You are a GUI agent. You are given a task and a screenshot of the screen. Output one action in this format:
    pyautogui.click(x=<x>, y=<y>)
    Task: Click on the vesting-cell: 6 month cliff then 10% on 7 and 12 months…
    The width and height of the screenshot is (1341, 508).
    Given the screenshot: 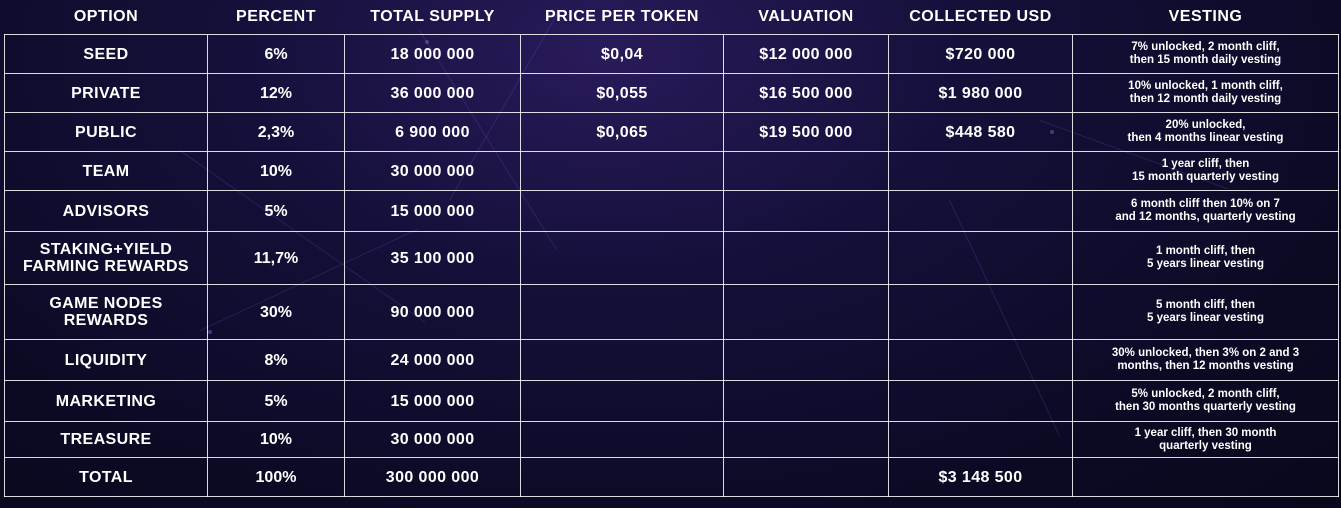 What is the action you would take?
    pyautogui.click(x=1205, y=211)
    